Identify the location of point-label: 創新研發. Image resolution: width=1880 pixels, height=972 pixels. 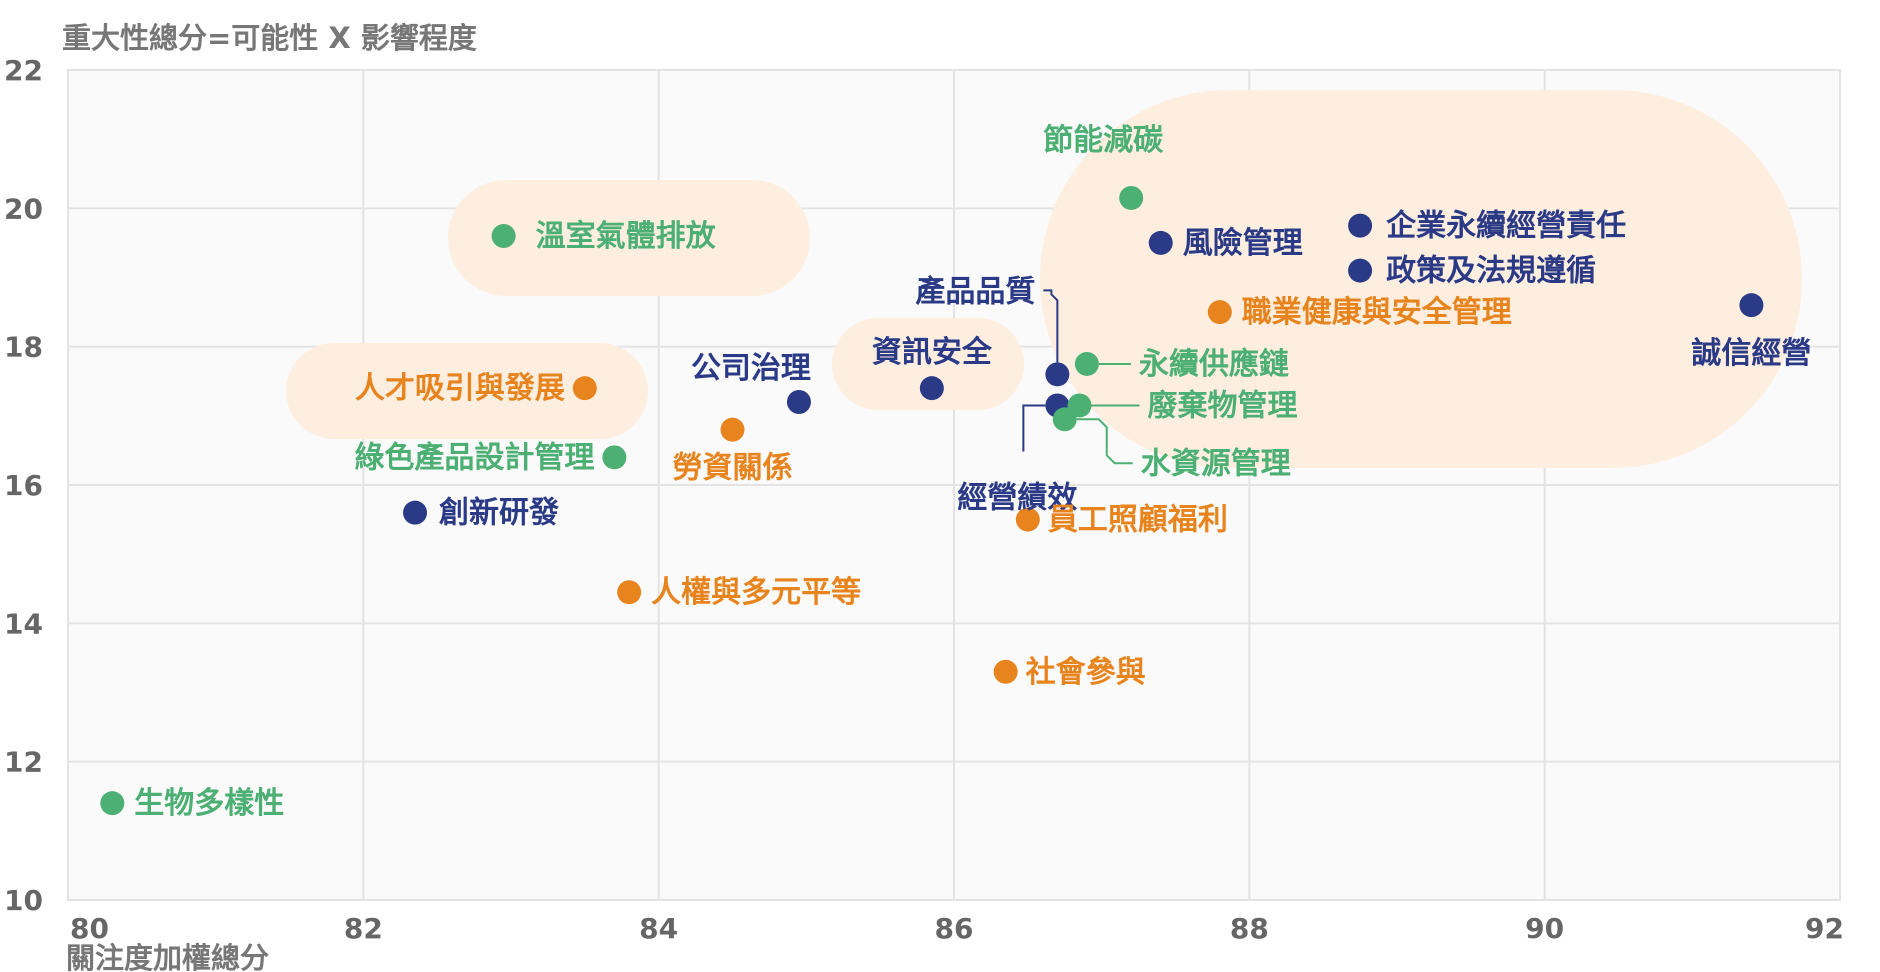
(499, 513).